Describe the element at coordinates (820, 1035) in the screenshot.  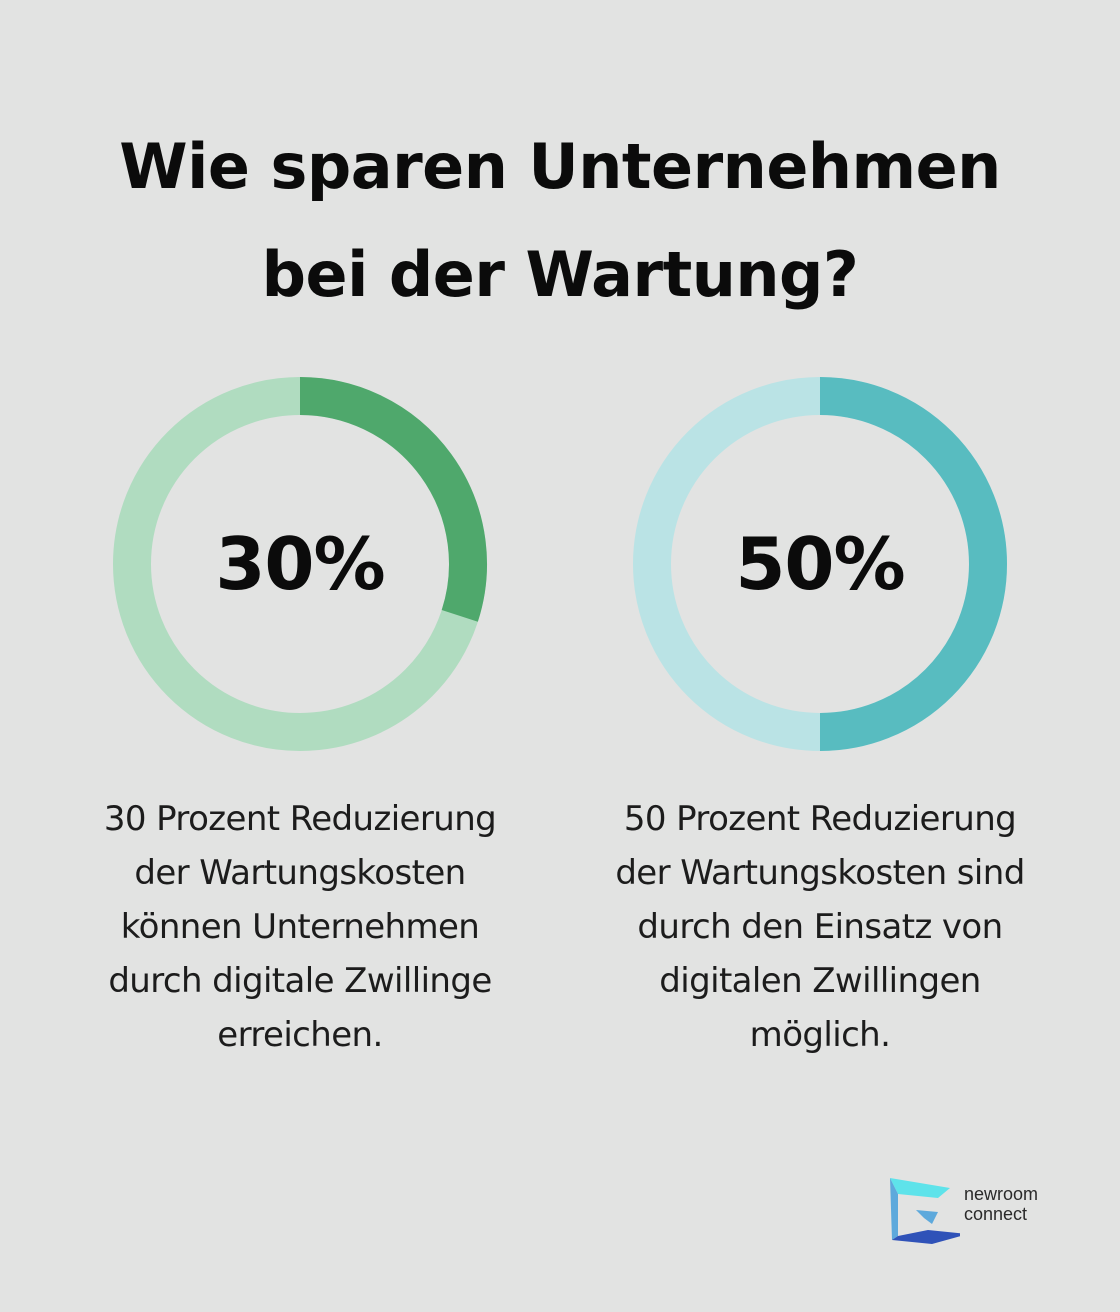
I see `caption-line: möglich.` at that location.